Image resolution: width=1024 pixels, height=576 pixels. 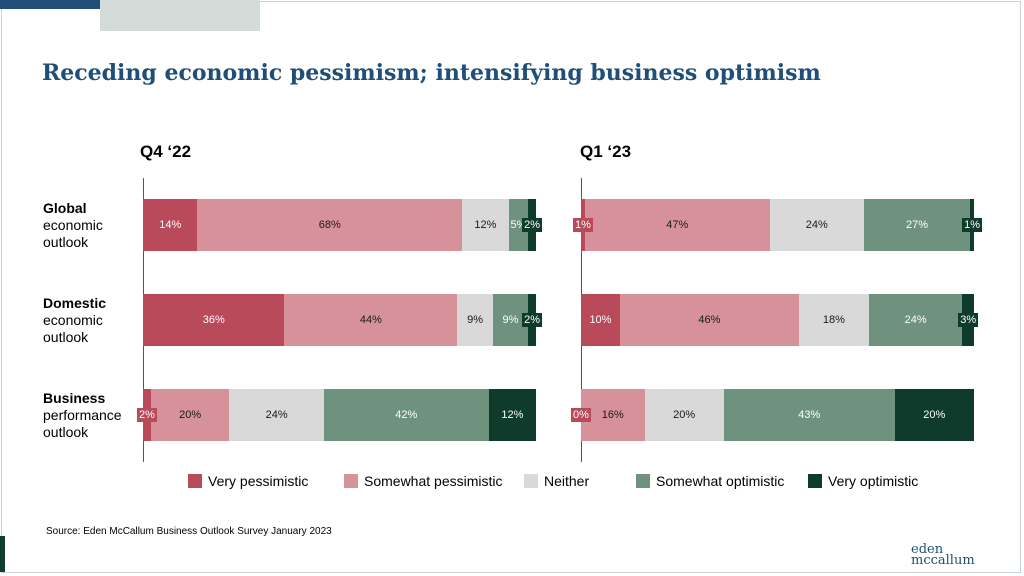 I want to click on bar-q4-22-domestic-somewhat-optimistic: 9%, so click(x=510, y=320).